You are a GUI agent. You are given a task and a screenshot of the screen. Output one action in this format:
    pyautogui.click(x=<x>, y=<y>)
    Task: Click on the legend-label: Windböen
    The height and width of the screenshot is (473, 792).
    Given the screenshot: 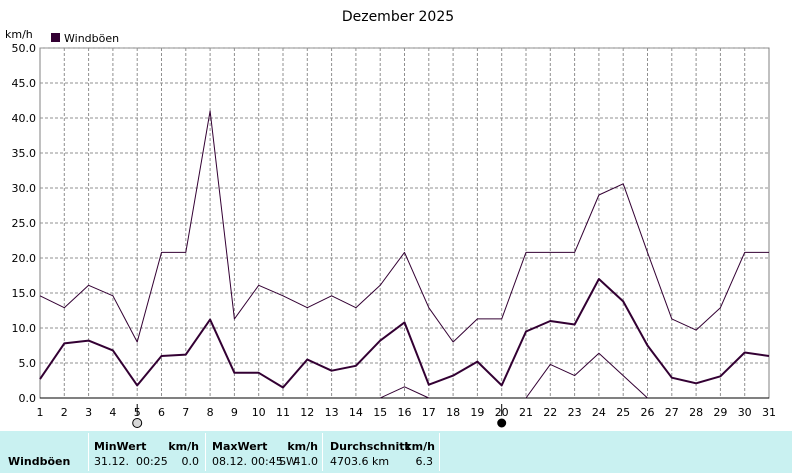 What is the action you would take?
    pyautogui.click(x=91, y=38)
    